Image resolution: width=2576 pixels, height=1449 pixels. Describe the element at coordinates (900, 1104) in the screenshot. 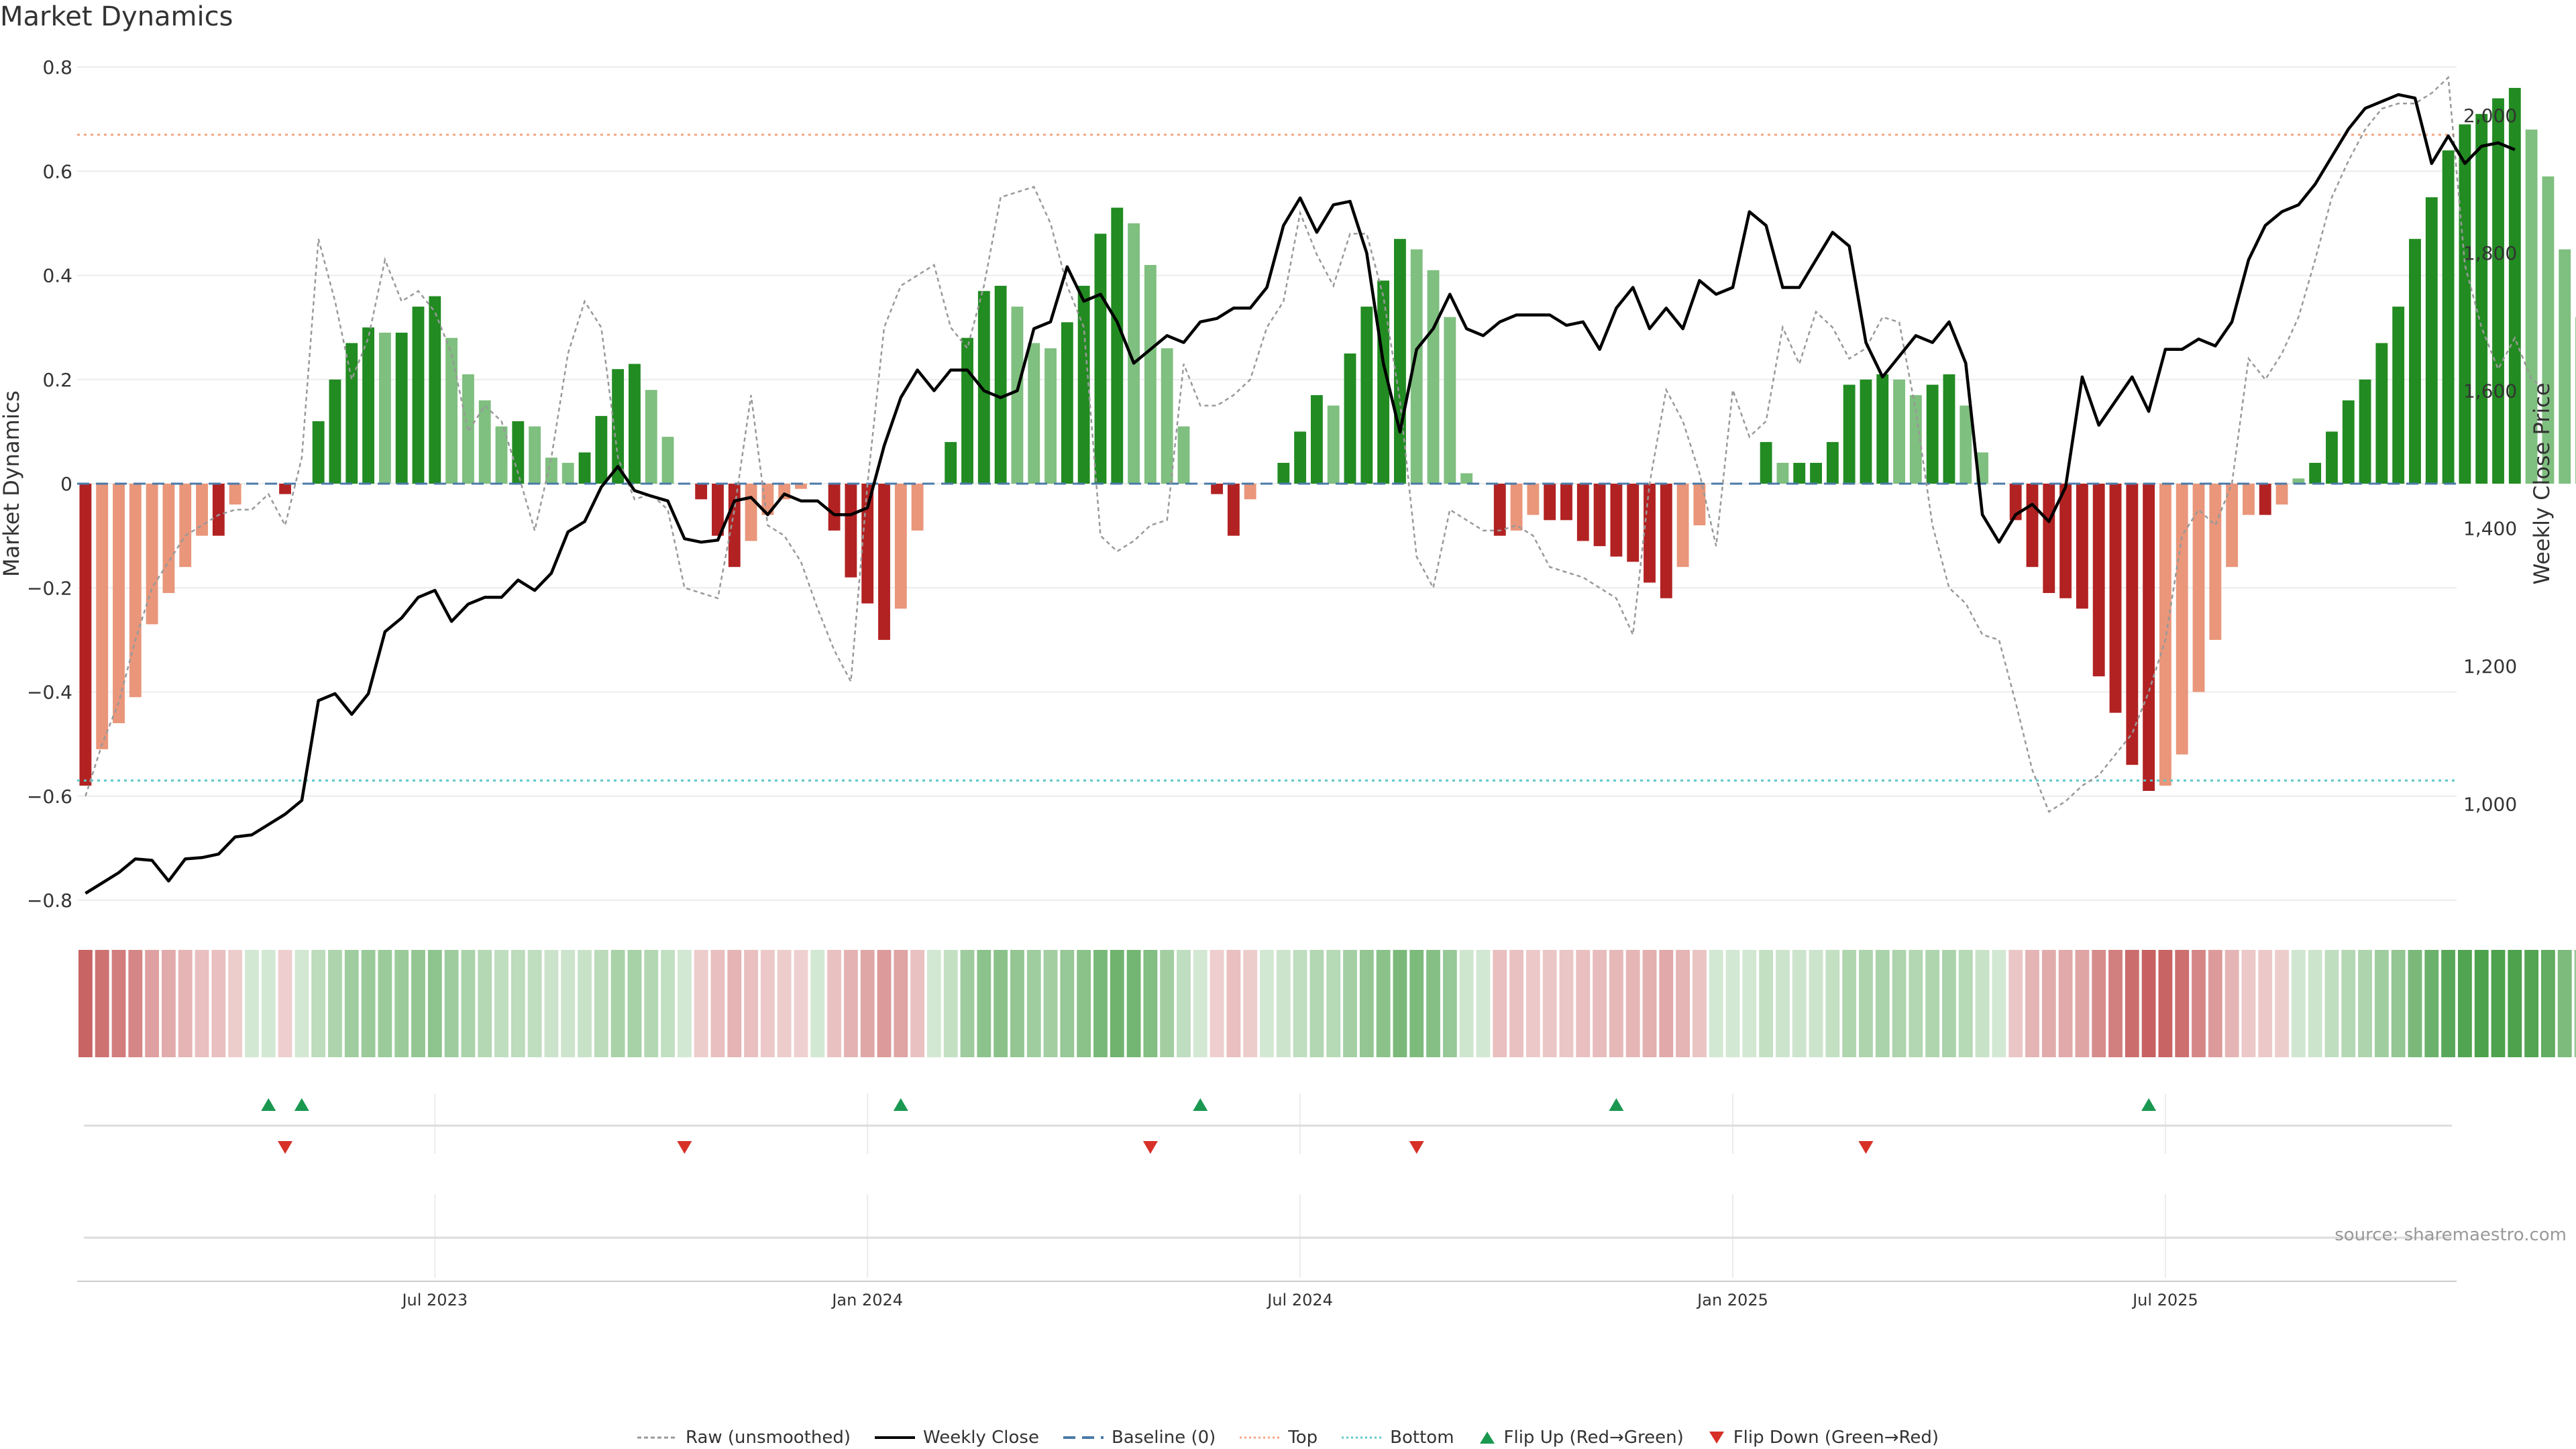

I see `flip-up-marker` at that location.